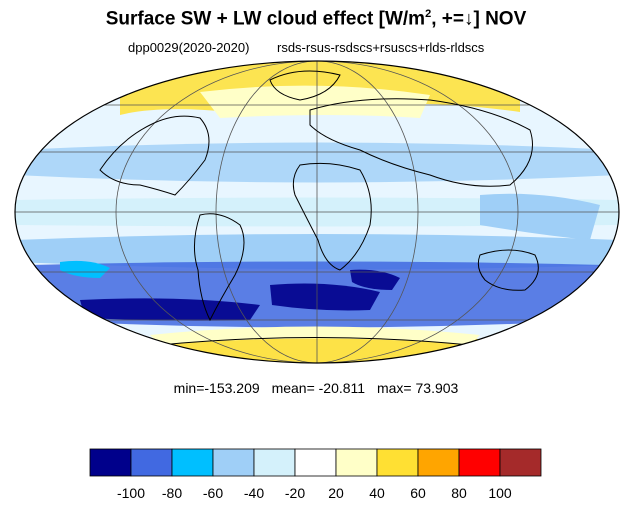  What do you see at coordinates (459, 493) in the screenshot?
I see `colorbar-label: 80` at bounding box center [459, 493].